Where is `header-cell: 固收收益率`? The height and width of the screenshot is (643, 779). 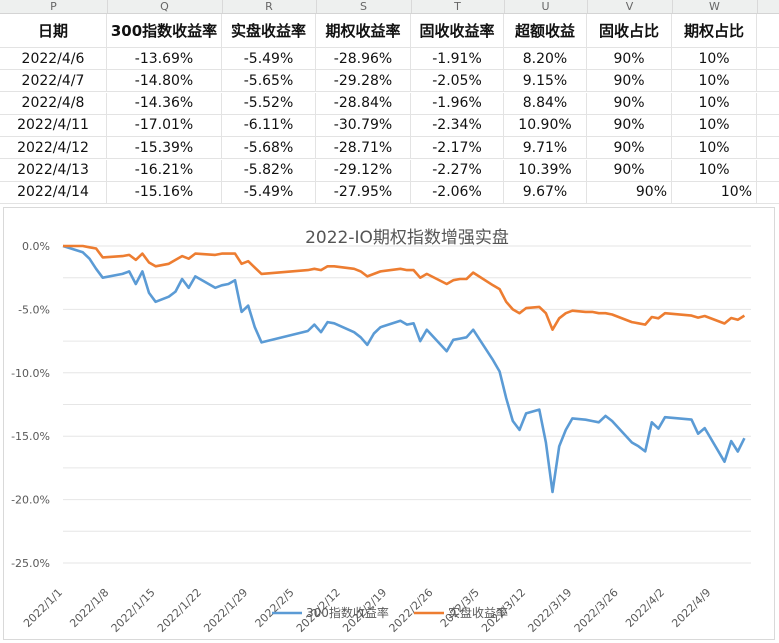 header-cell: 固收收益率 is located at coordinates (457, 30).